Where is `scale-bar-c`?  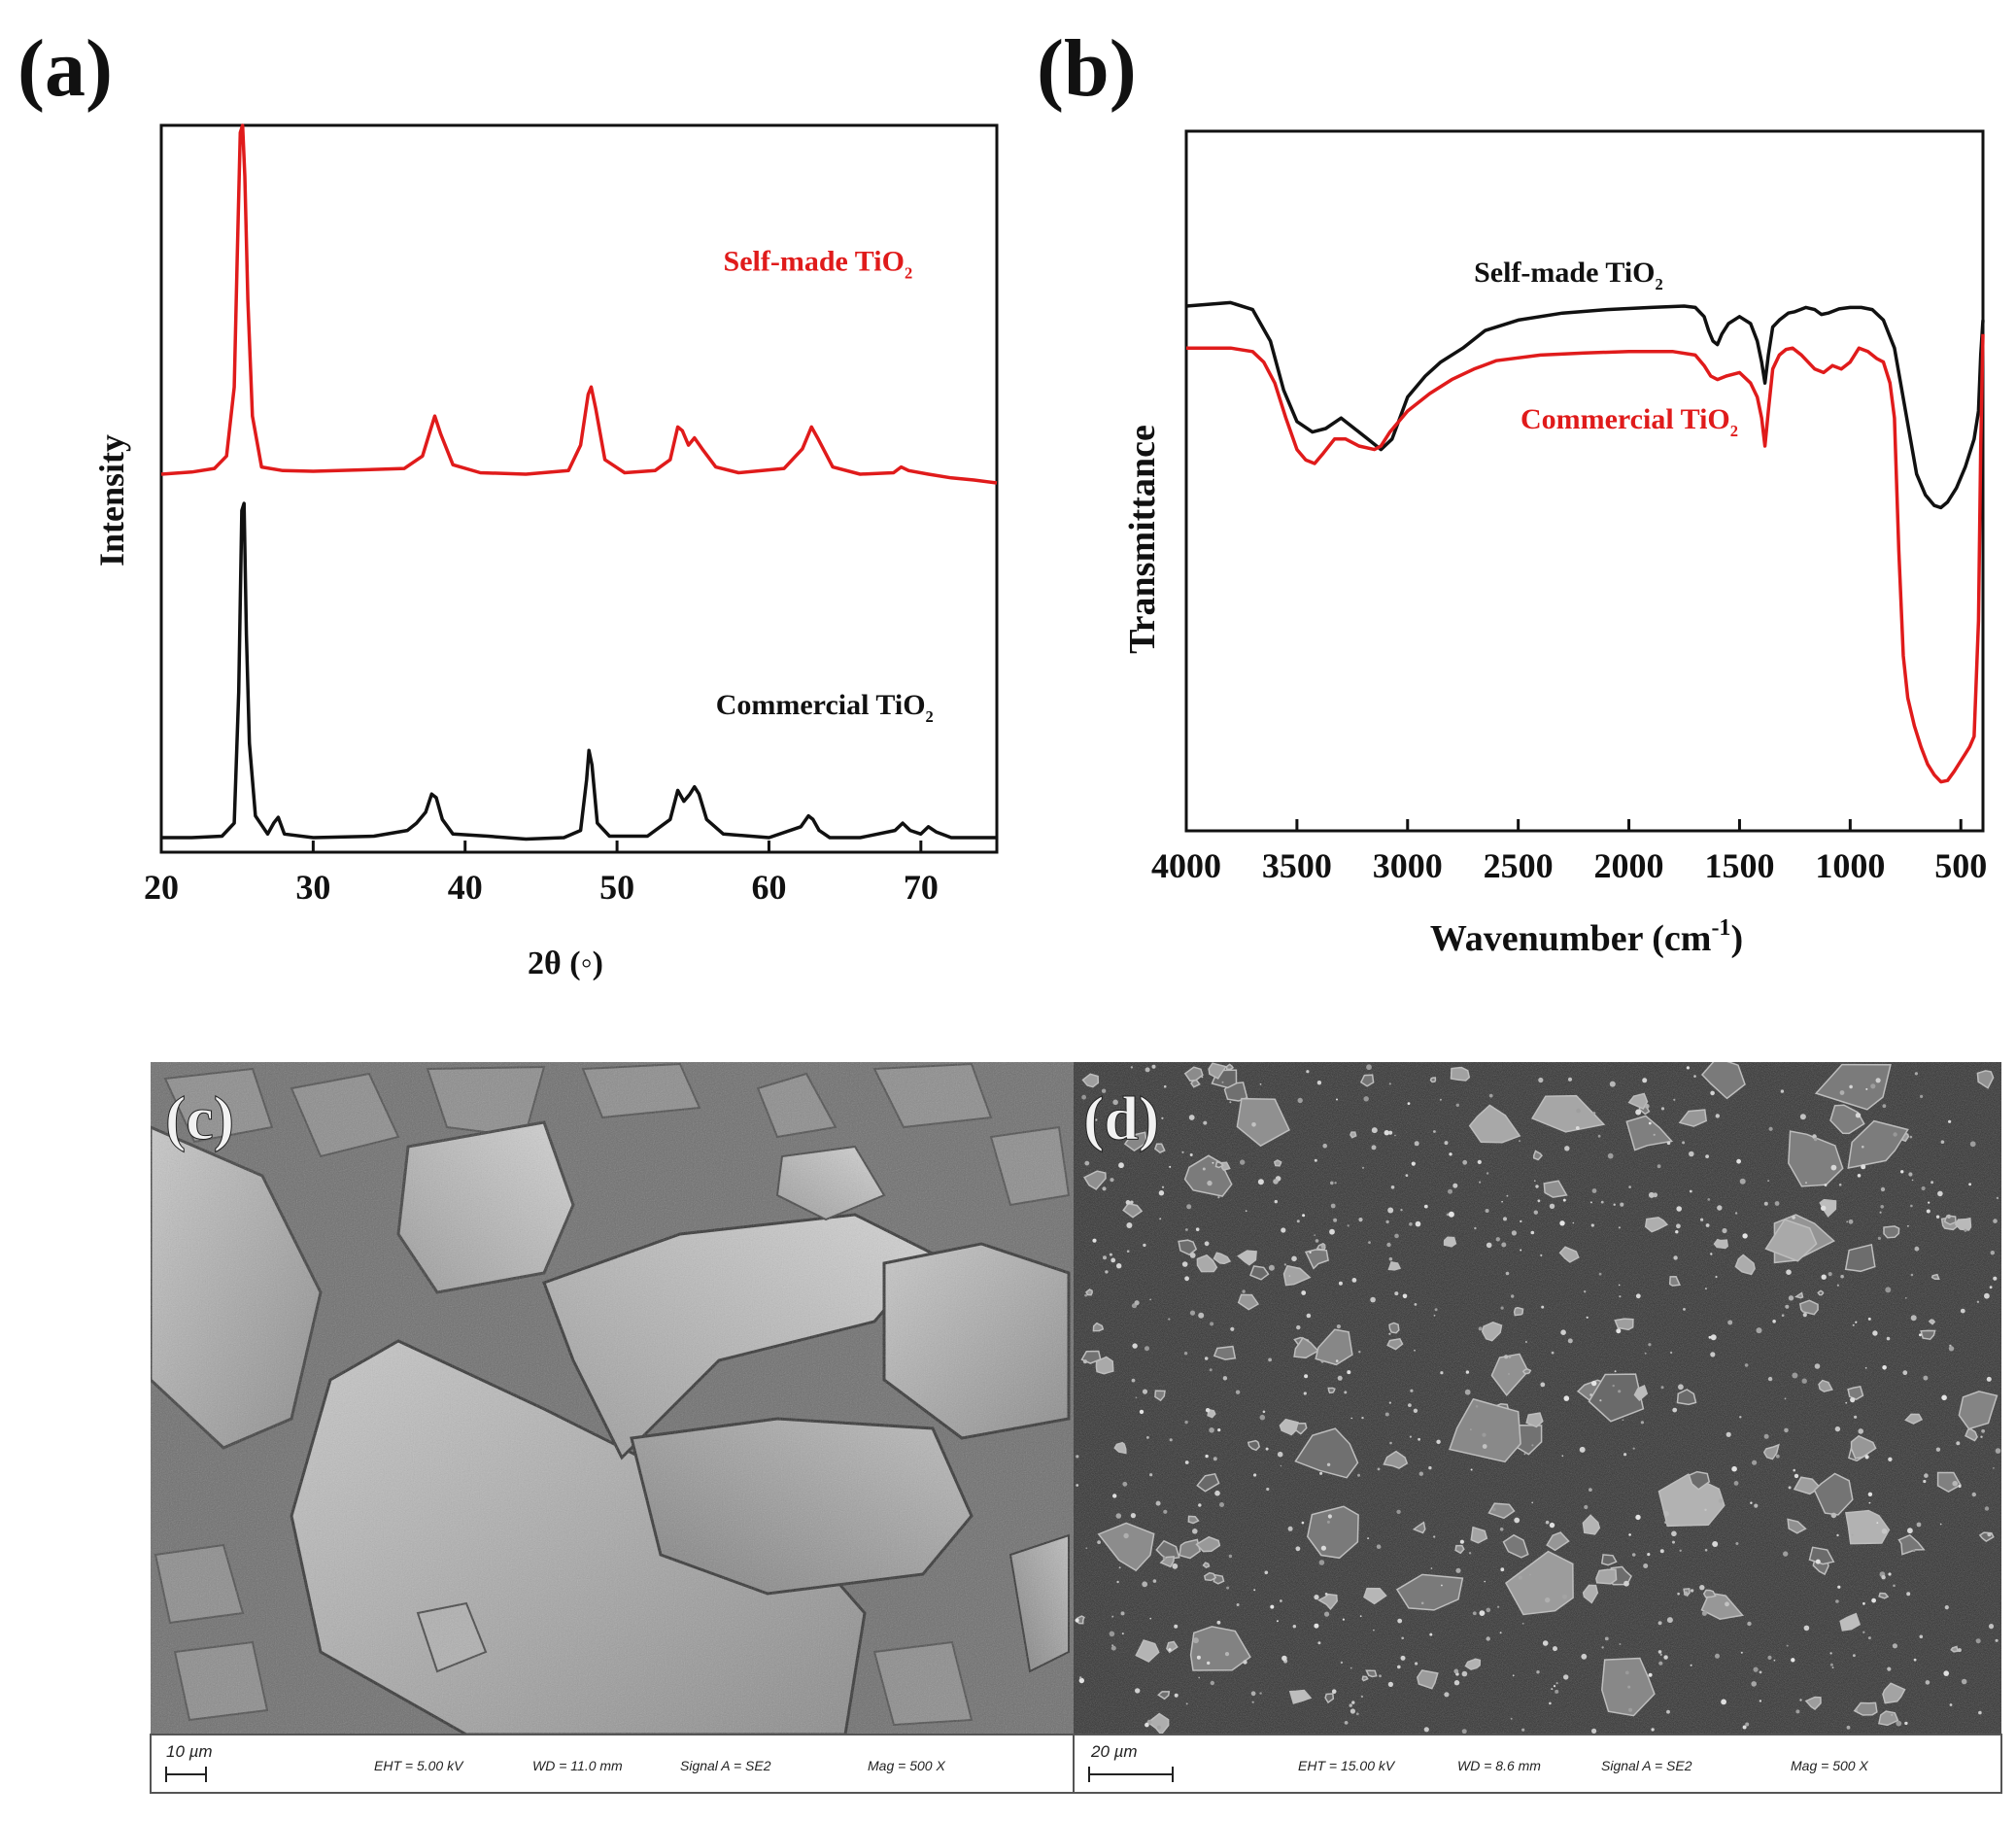 scale-bar-c is located at coordinates (186, 1774).